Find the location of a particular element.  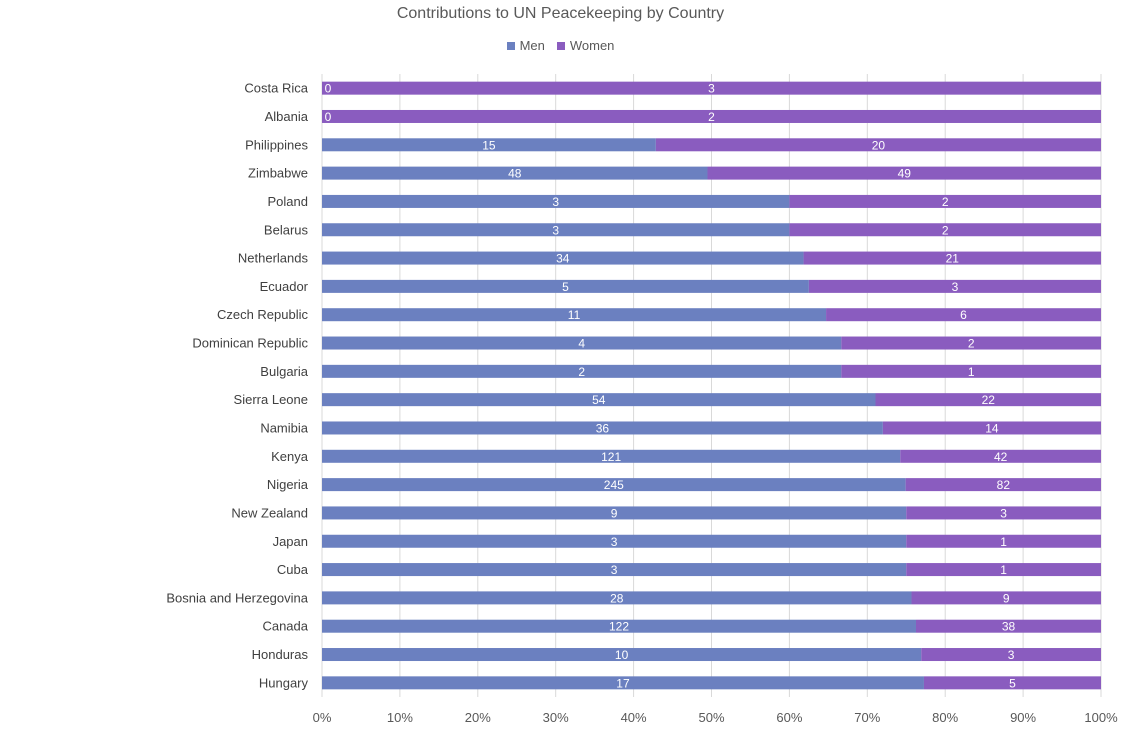

data-label-men: 2 is located at coordinates (581, 372).